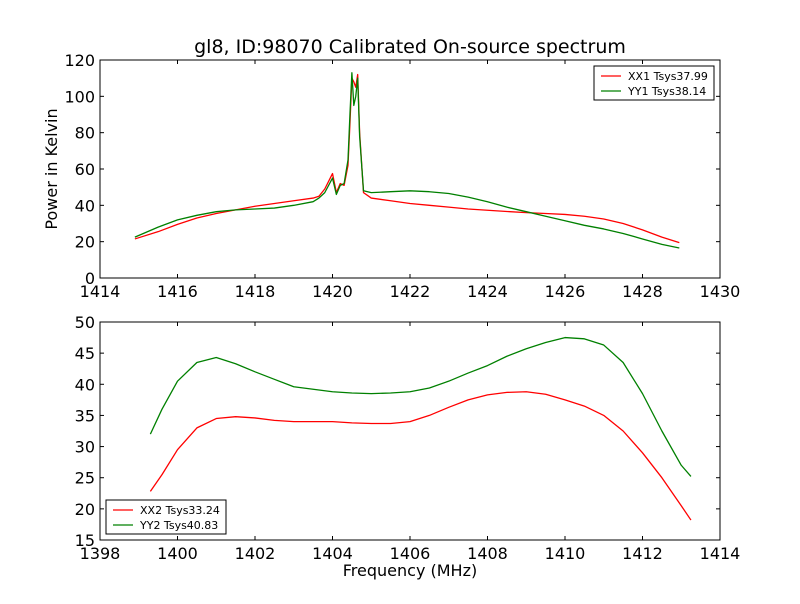 The height and width of the screenshot is (604, 800). I want to click on x-tick-label: 1404, so click(332, 553).